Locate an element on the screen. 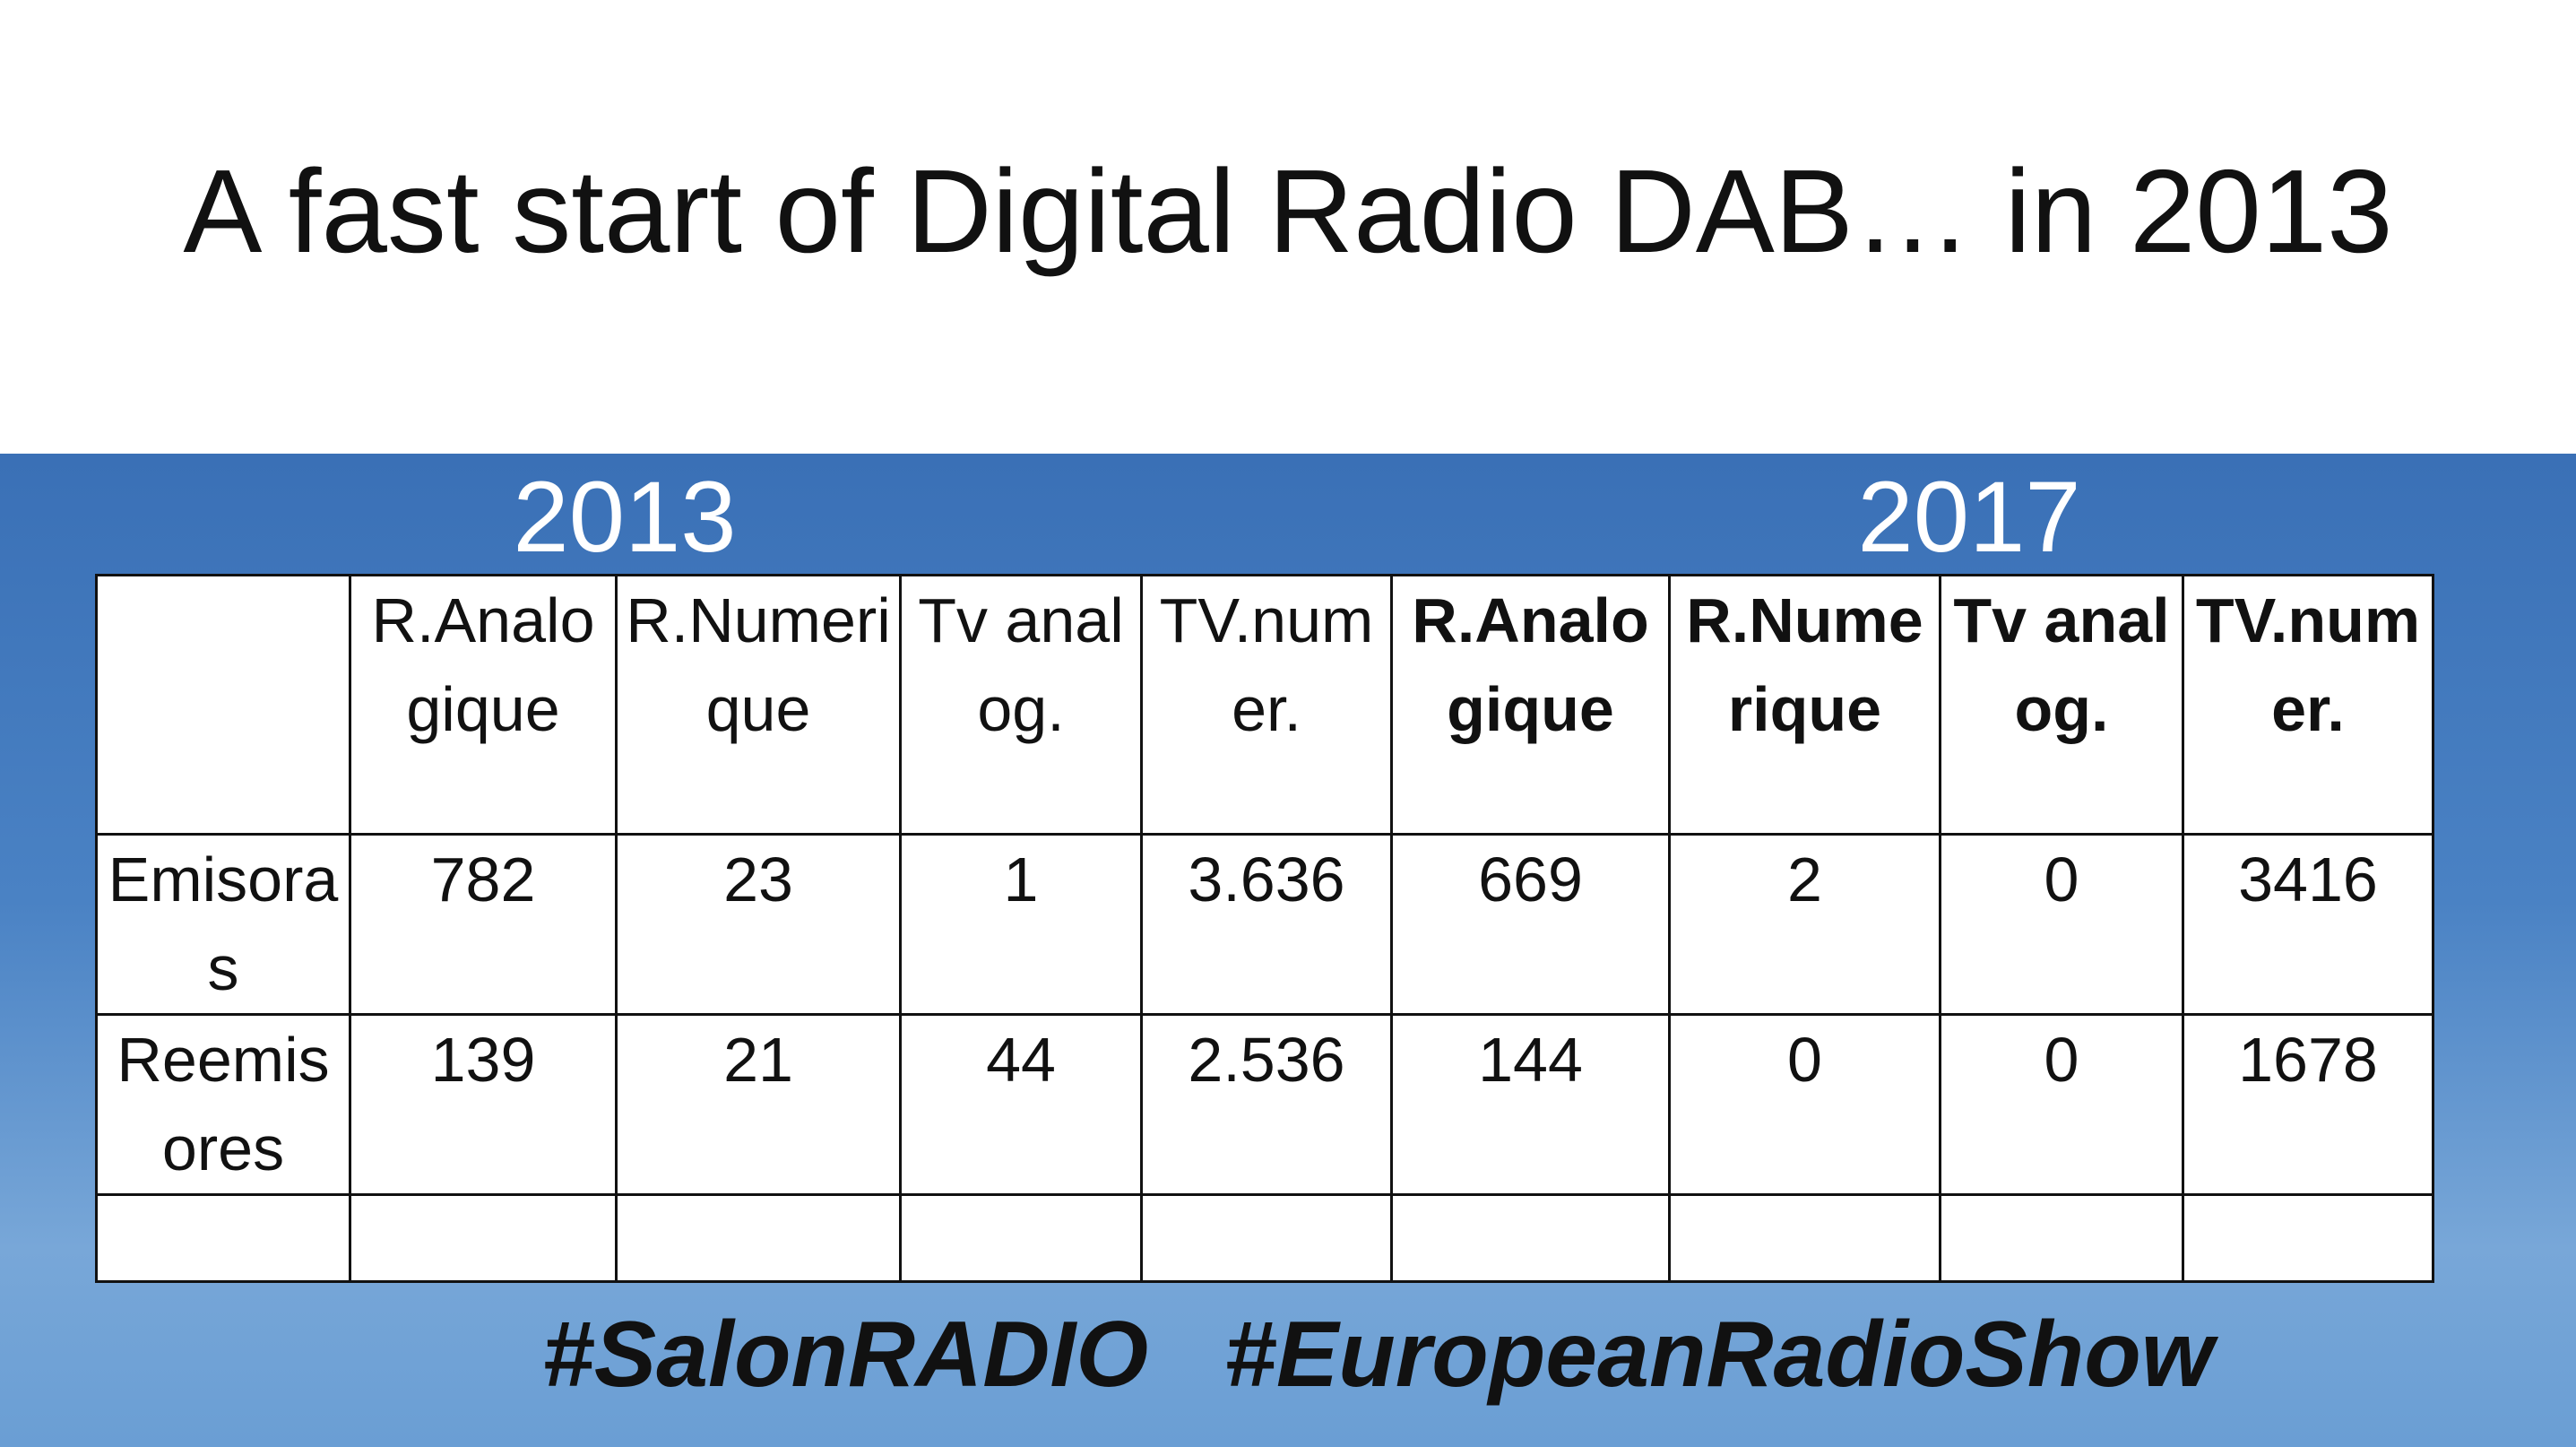 Image resolution: width=2576 pixels, height=1447 pixels. year-label: 2017 is located at coordinates (1969, 517).